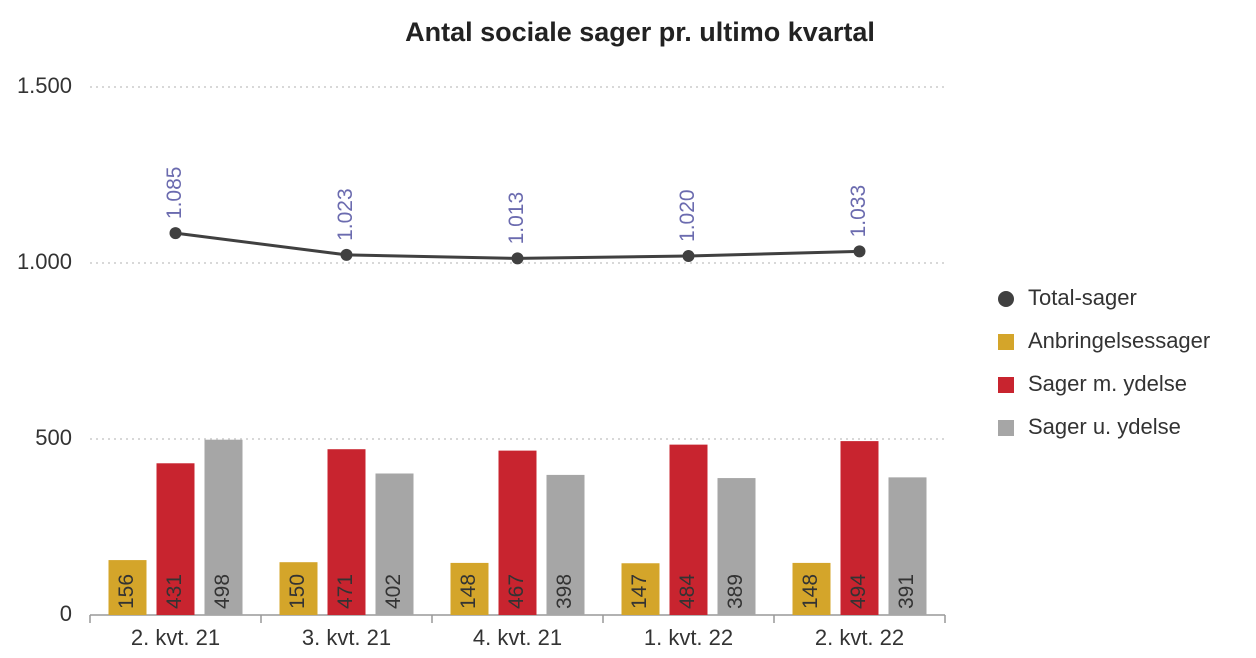 The height and width of the screenshot is (658, 1256). What do you see at coordinates (906, 591) in the screenshot?
I see `bar-label: 391` at bounding box center [906, 591].